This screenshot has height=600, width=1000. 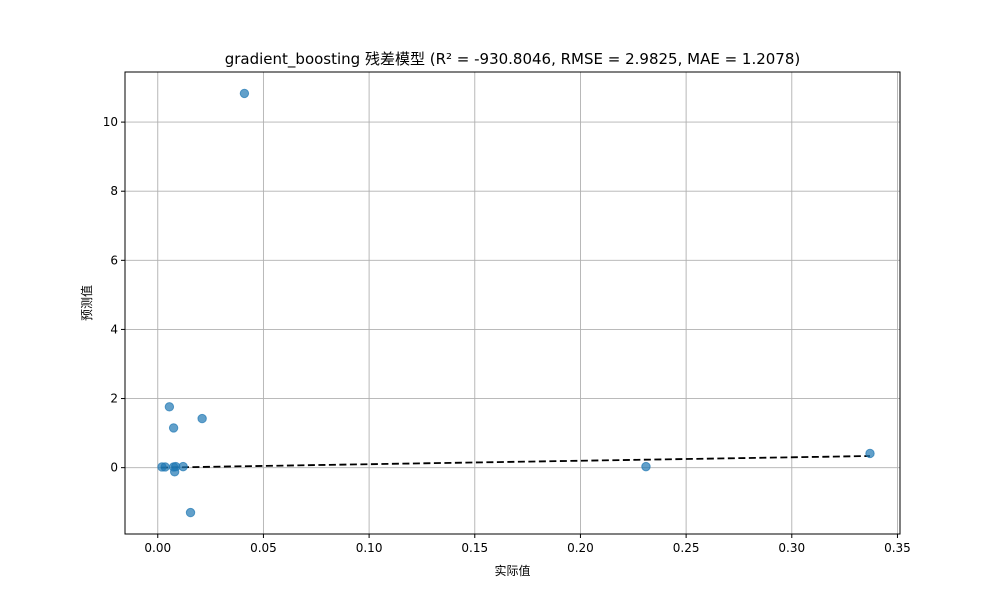 I want to click on y-tick-label: 8, so click(x=114, y=191).